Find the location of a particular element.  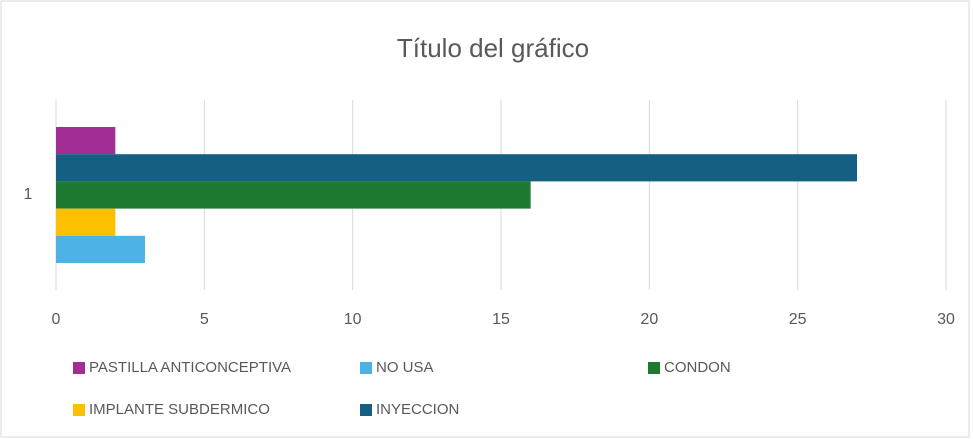

x-tick-label: 5 is located at coordinates (204, 319).